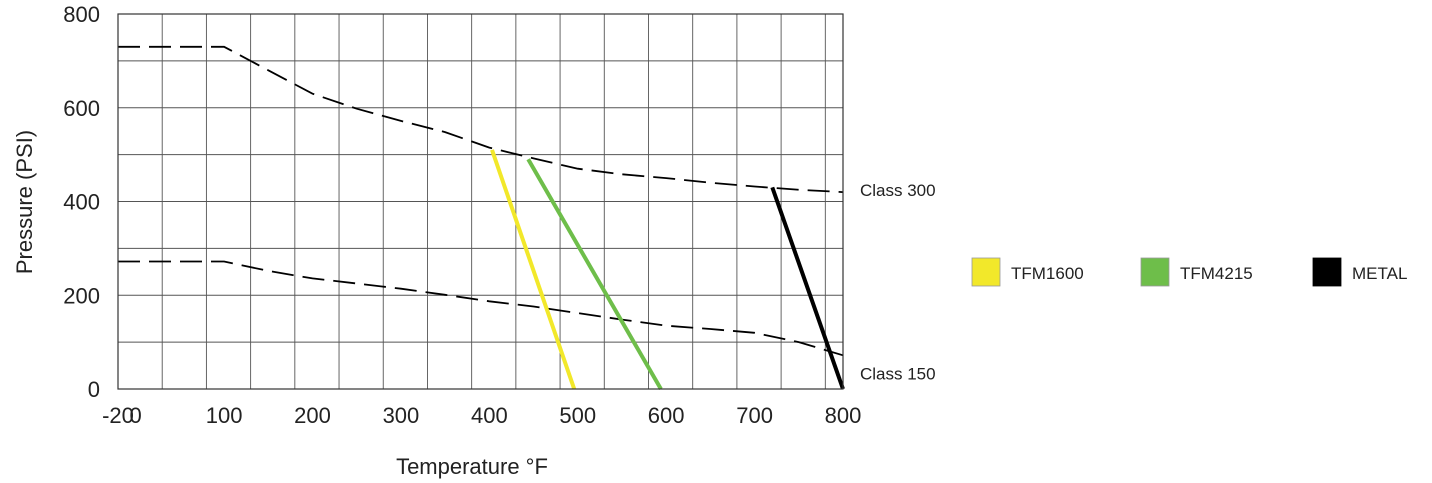  What do you see at coordinates (666, 415) in the screenshot?
I see `x-tick-label: 600` at bounding box center [666, 415].